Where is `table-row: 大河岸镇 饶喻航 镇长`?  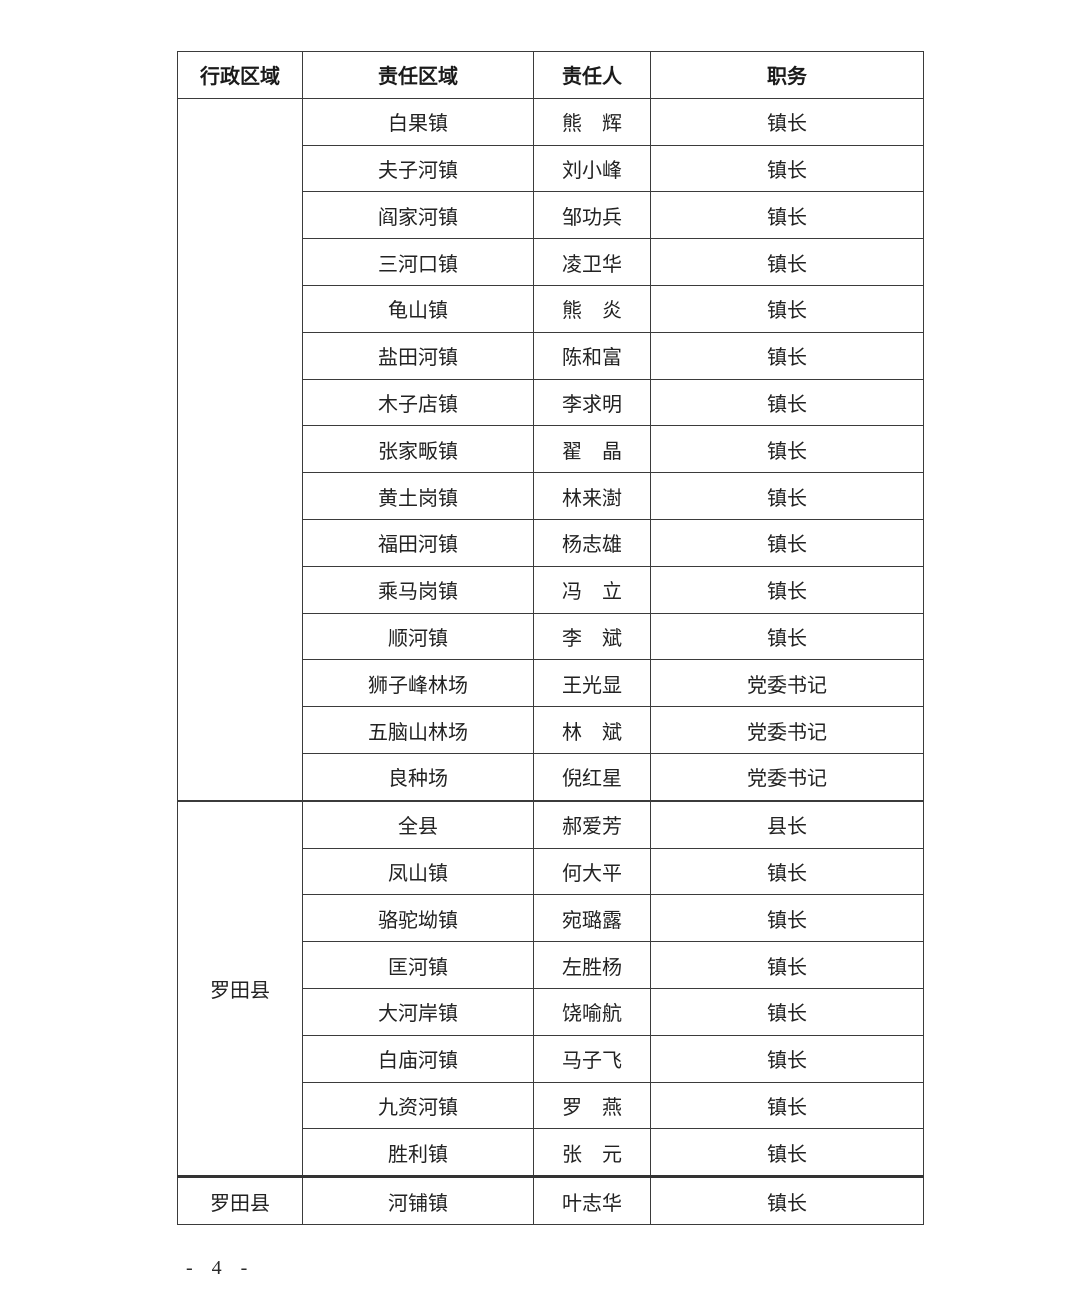
table-row: 大河岸镇 饶喻航 镇长 is located at coordinates (551, 1011).